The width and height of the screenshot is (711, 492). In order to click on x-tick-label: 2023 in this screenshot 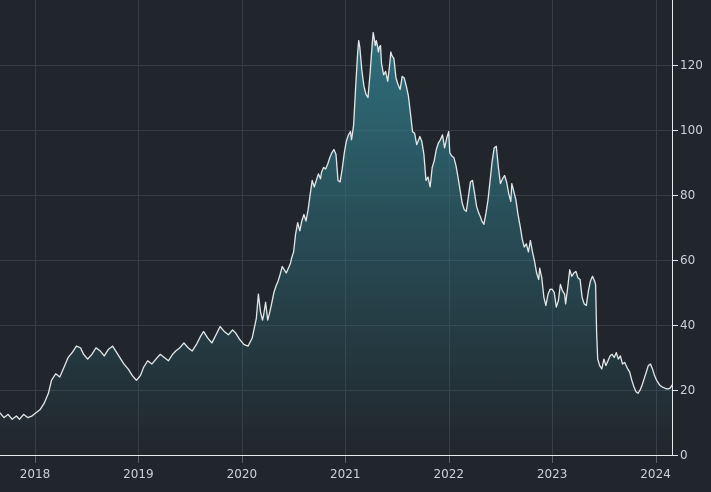, I will do `click(552, 474)`.